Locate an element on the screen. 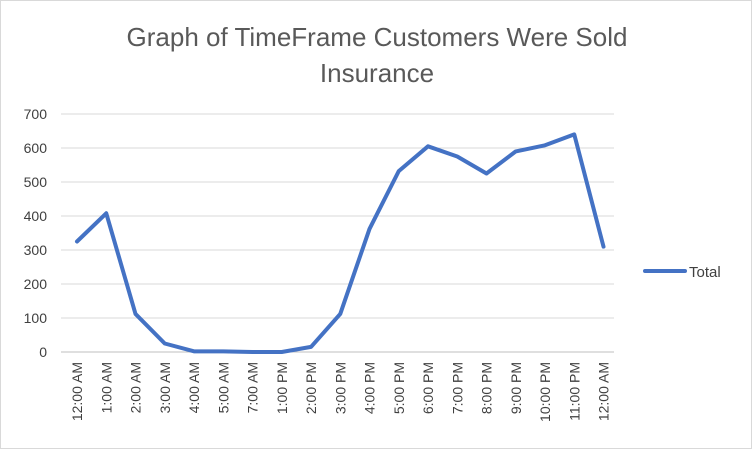  x-tick-label: 7:00 PM is located at coordinates (457, 388).